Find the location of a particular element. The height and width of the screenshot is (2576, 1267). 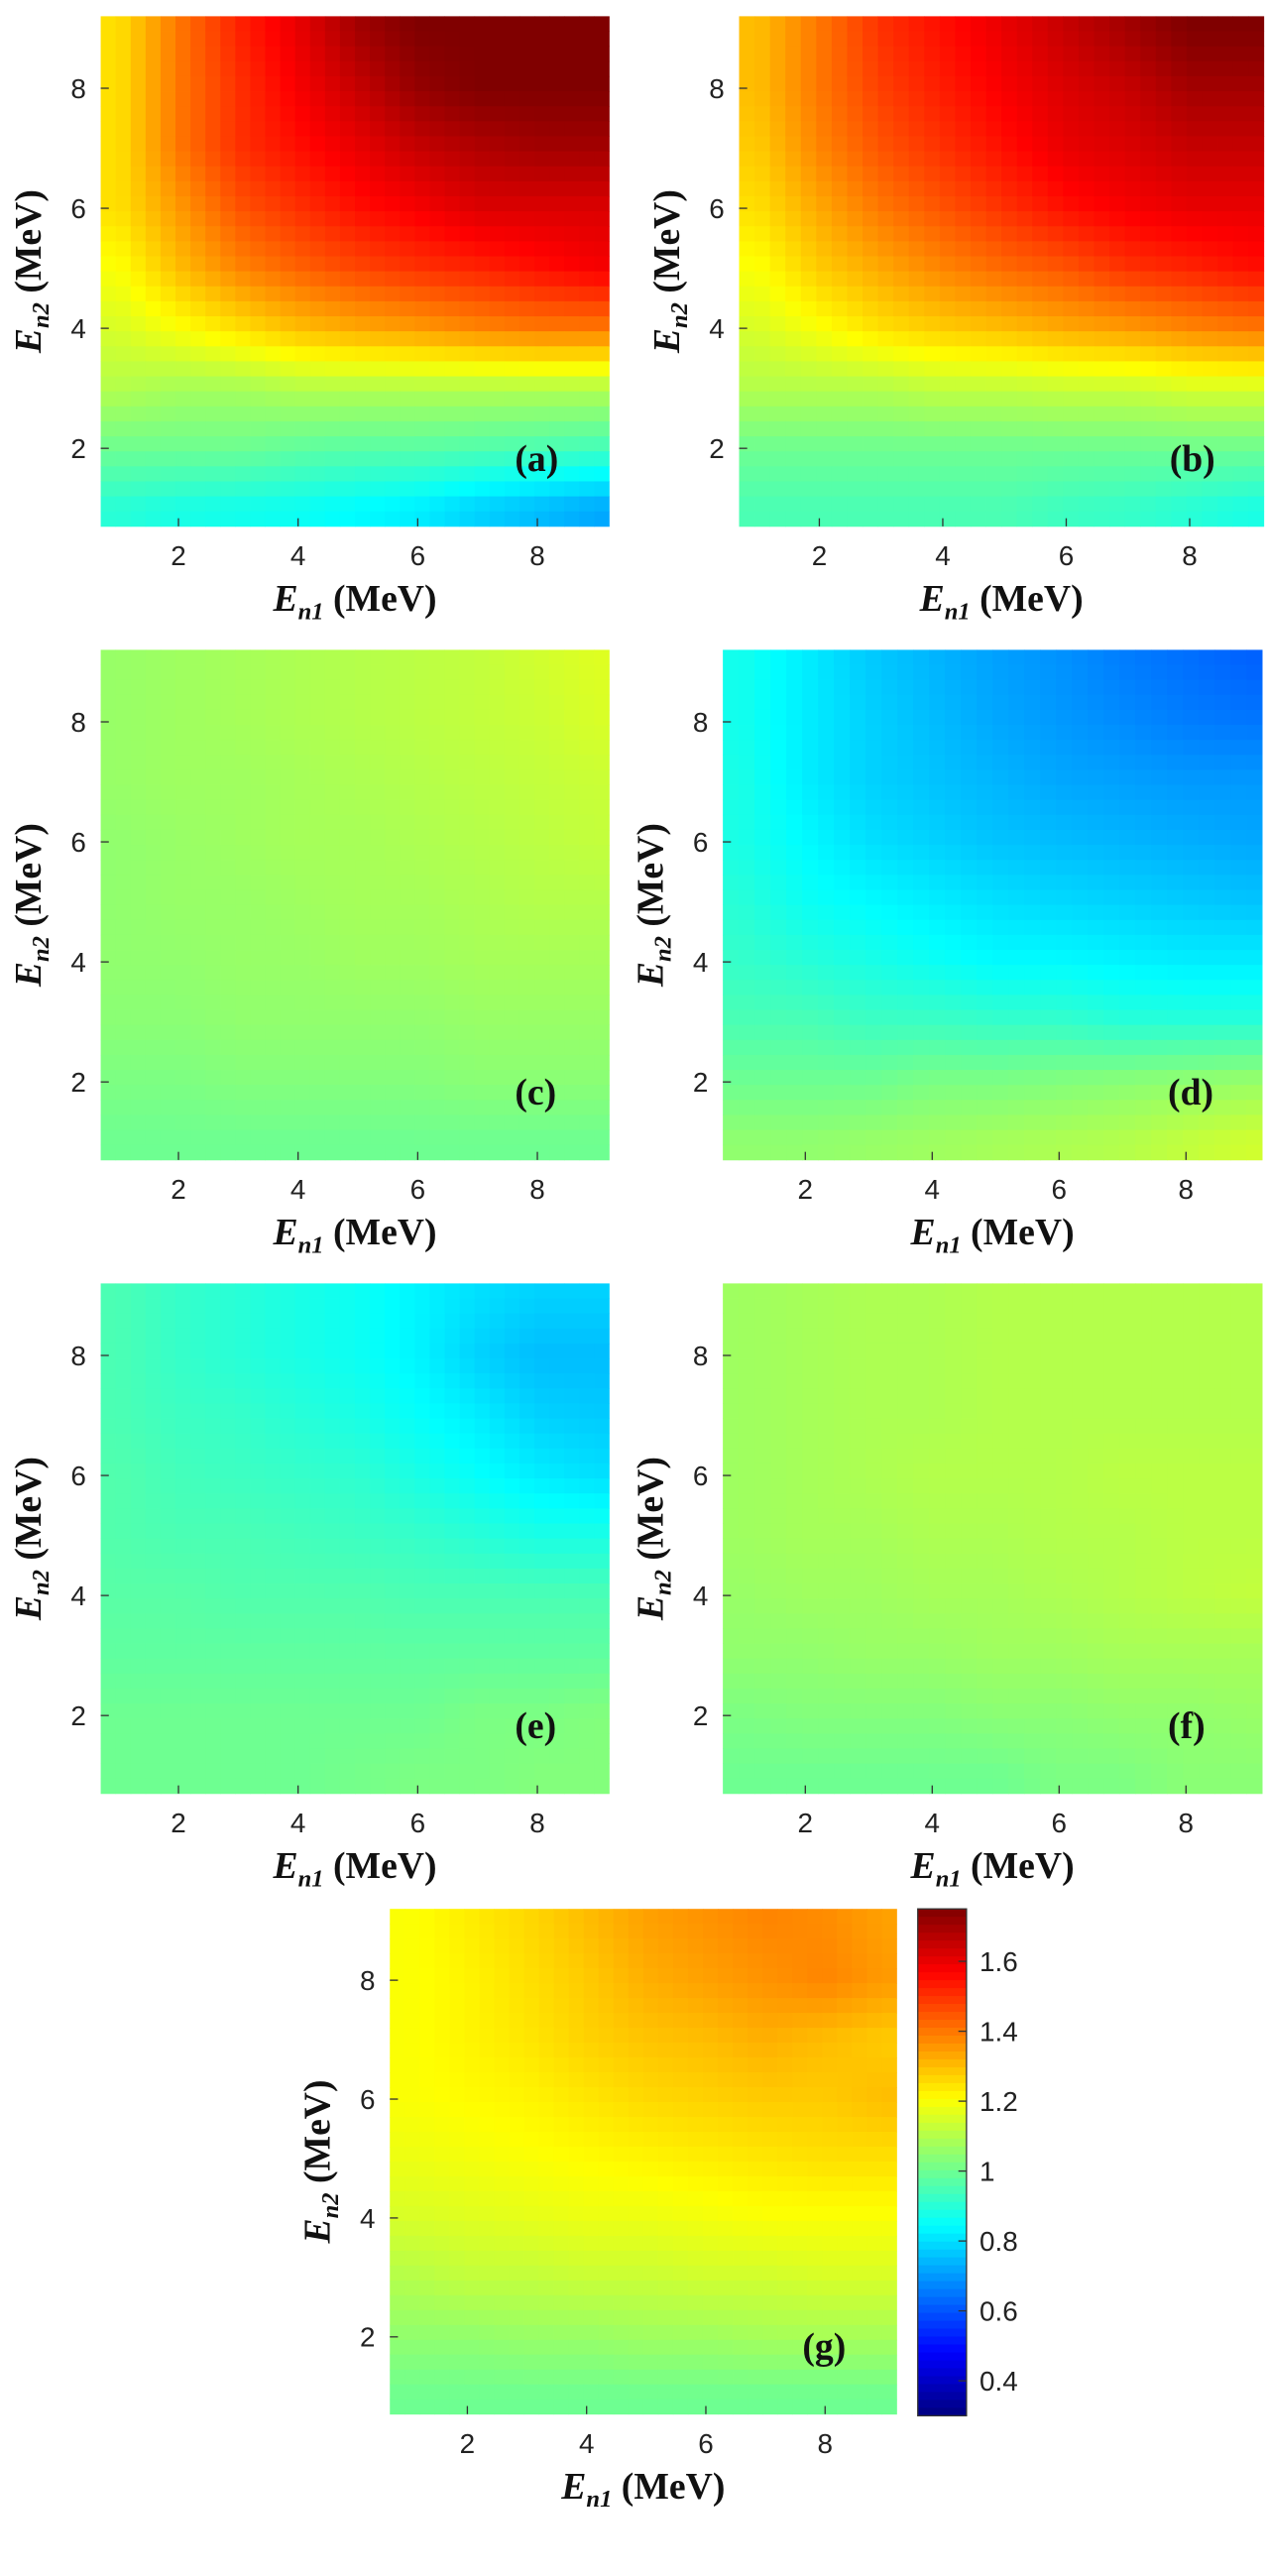

x-tick-label: 8 is located at coordinates (536, 555).